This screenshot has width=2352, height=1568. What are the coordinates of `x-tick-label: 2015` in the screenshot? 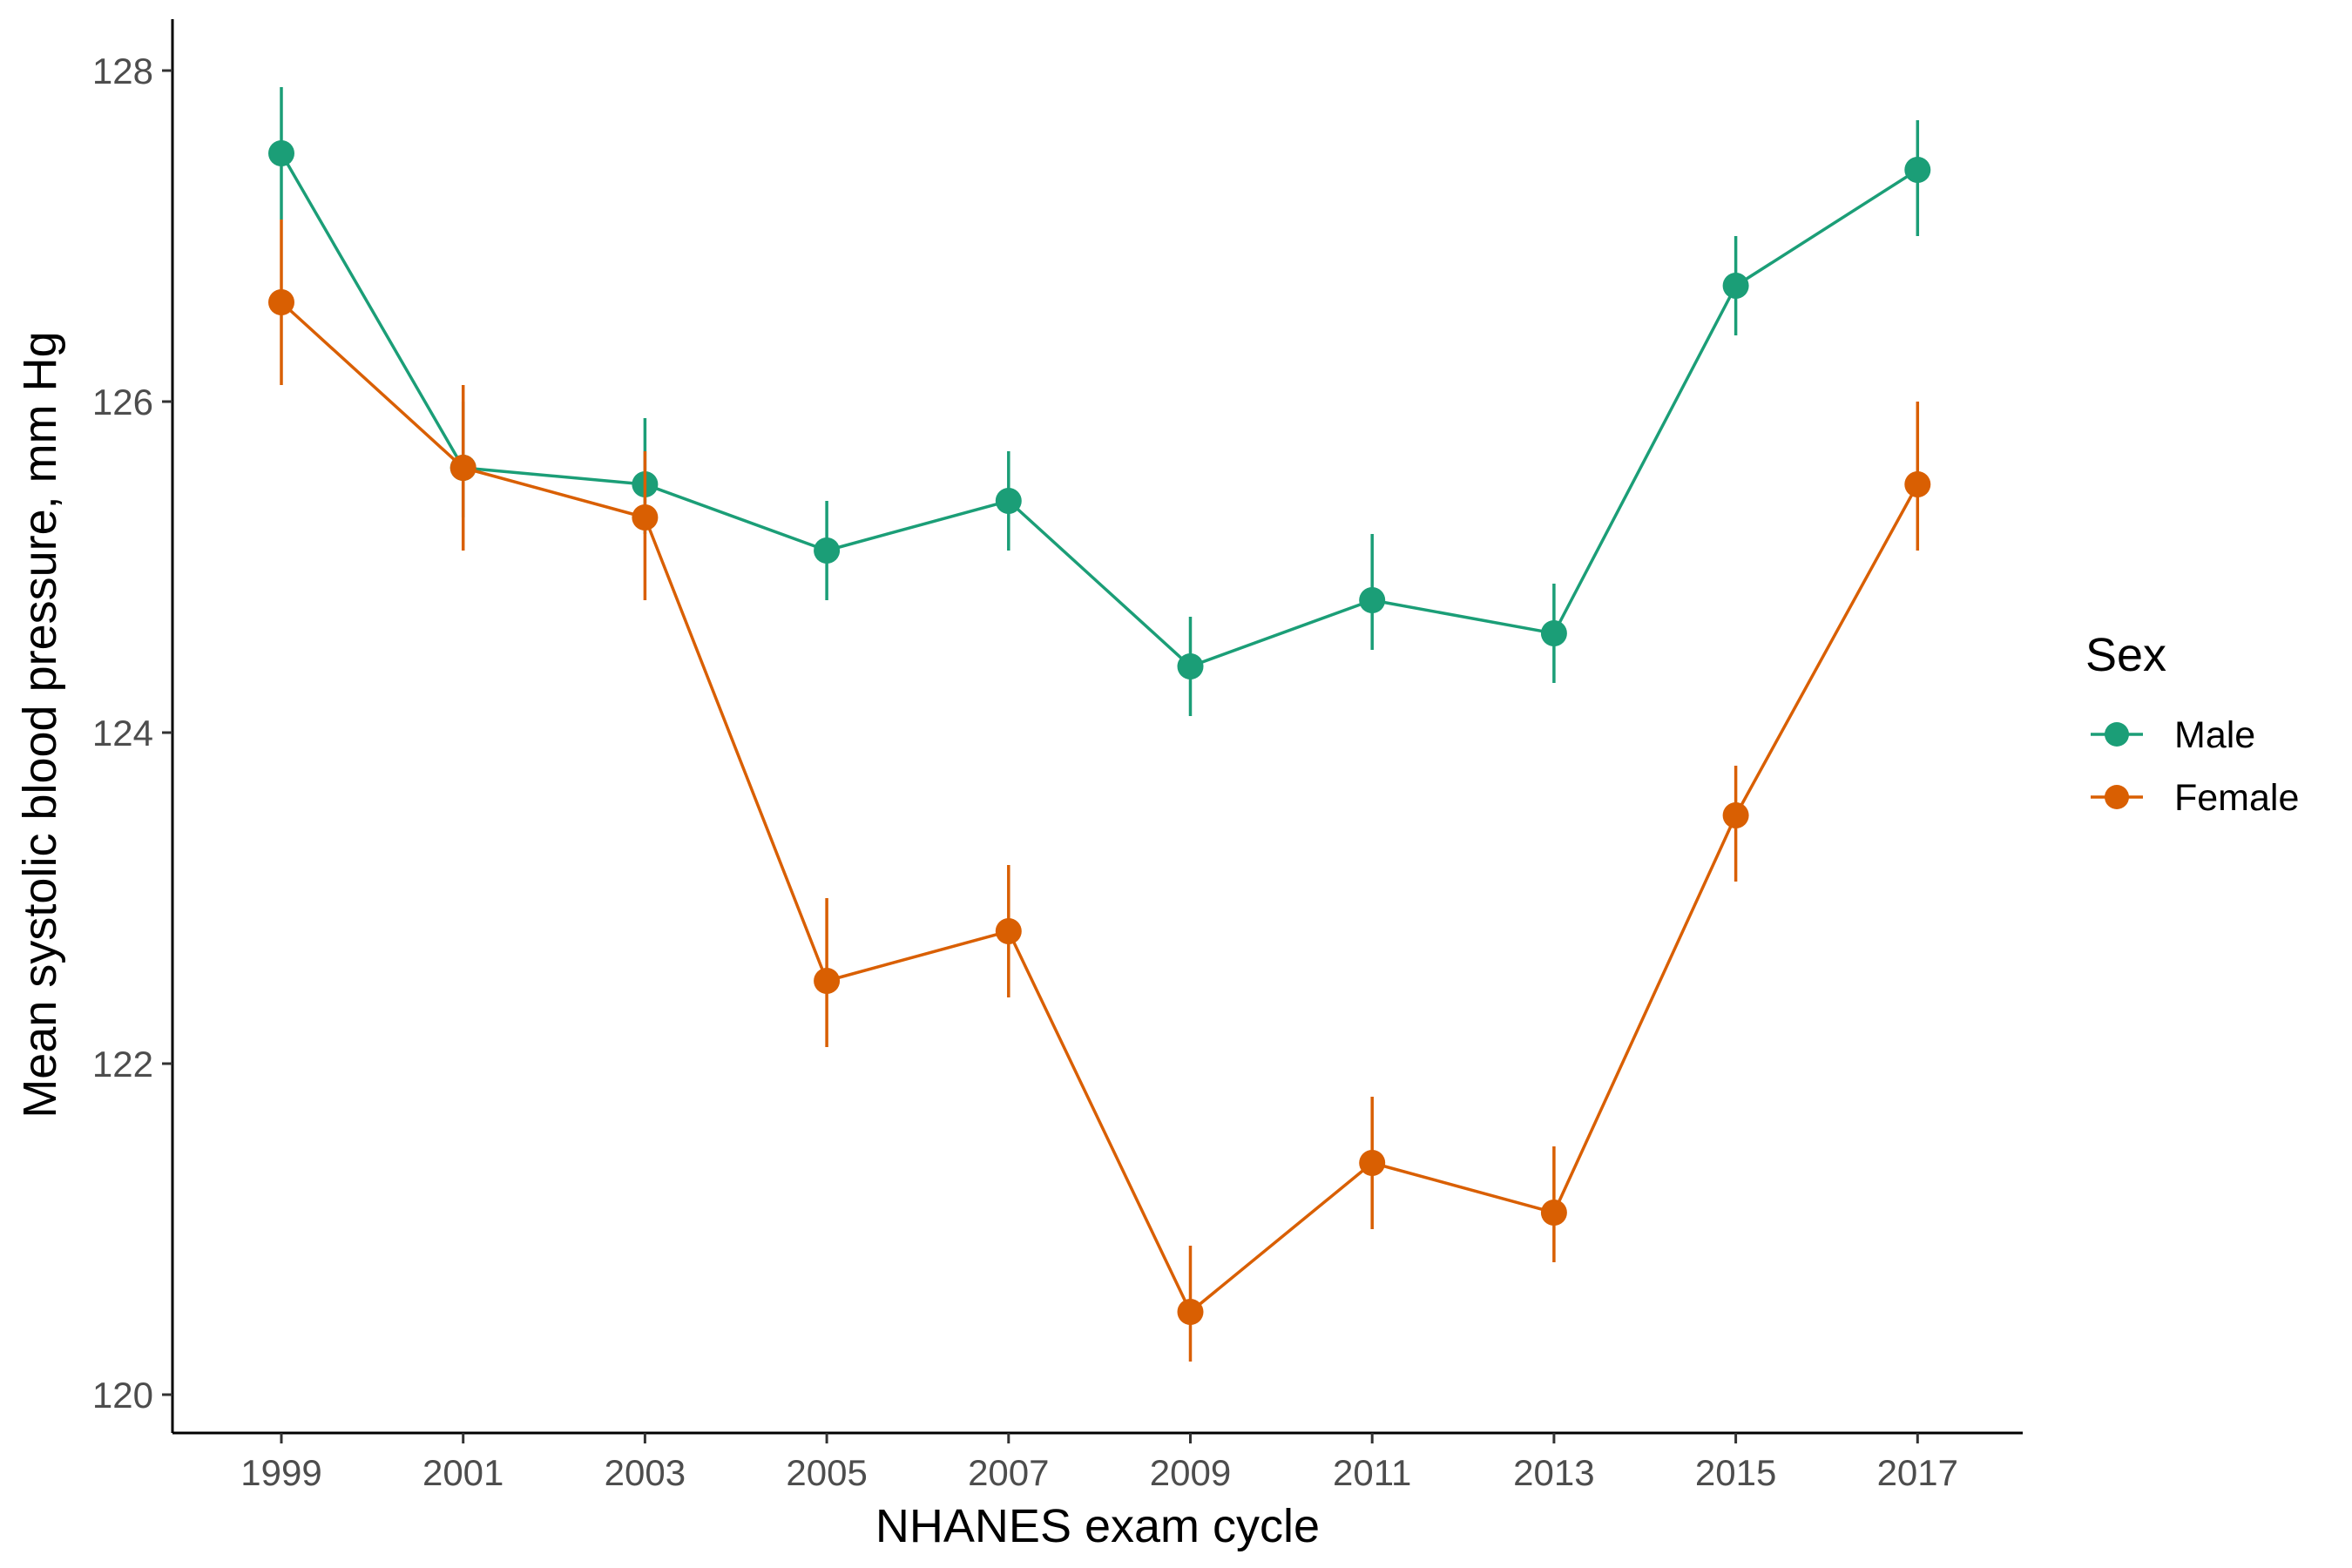 It's located at (1735, 1472).